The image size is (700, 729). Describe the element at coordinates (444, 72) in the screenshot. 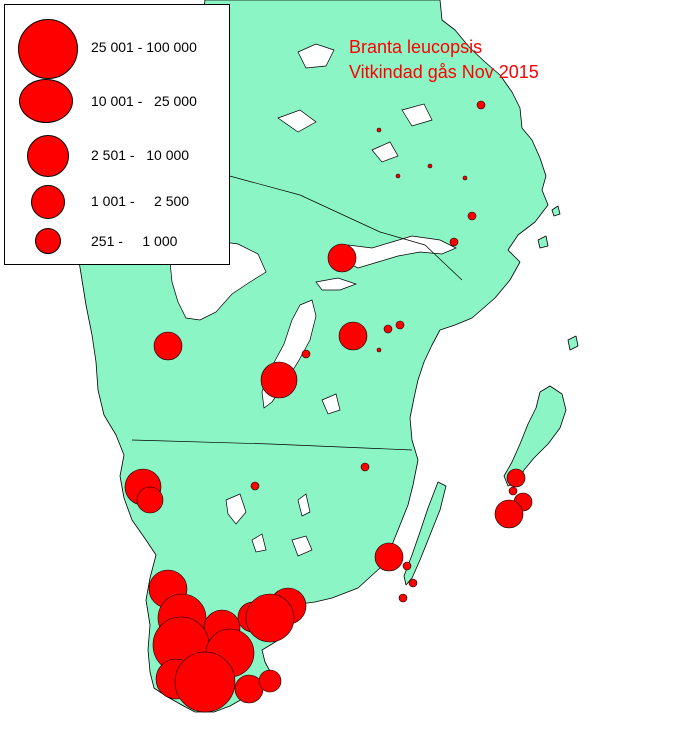

I see `map-subtitle: Vitkindad gås Nov 2015` at that location.